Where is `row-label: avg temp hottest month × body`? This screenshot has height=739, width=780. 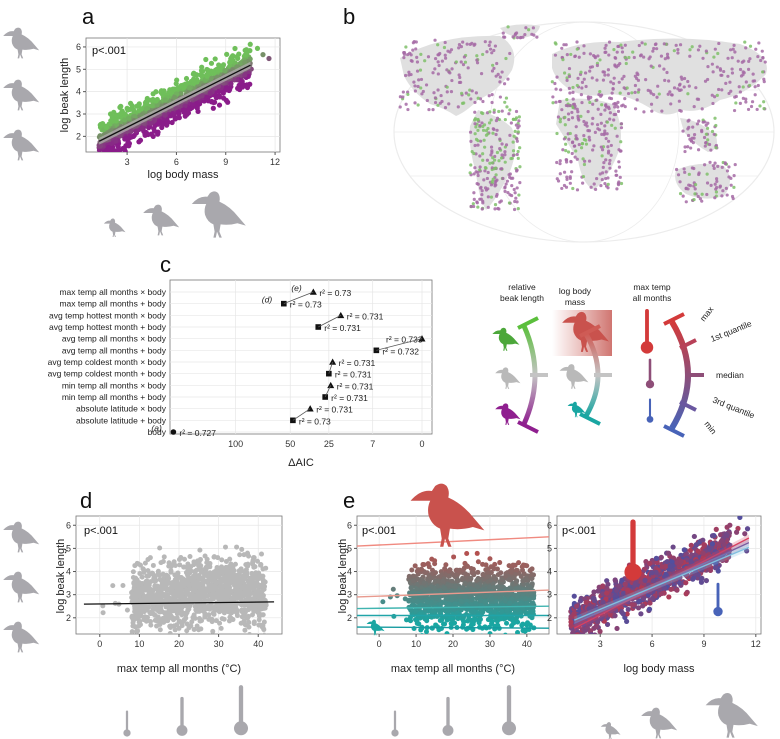
row-label: avg temp hottest month × body is located at coordinates (108, 315).